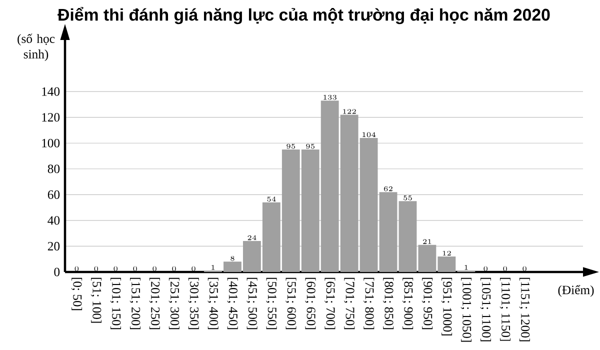 This screenshot has height=350, width=600. Describe the element at coordinates (524, 310) in the screenshot. I see `x-tick-label: [1151; 1200]` at that location.